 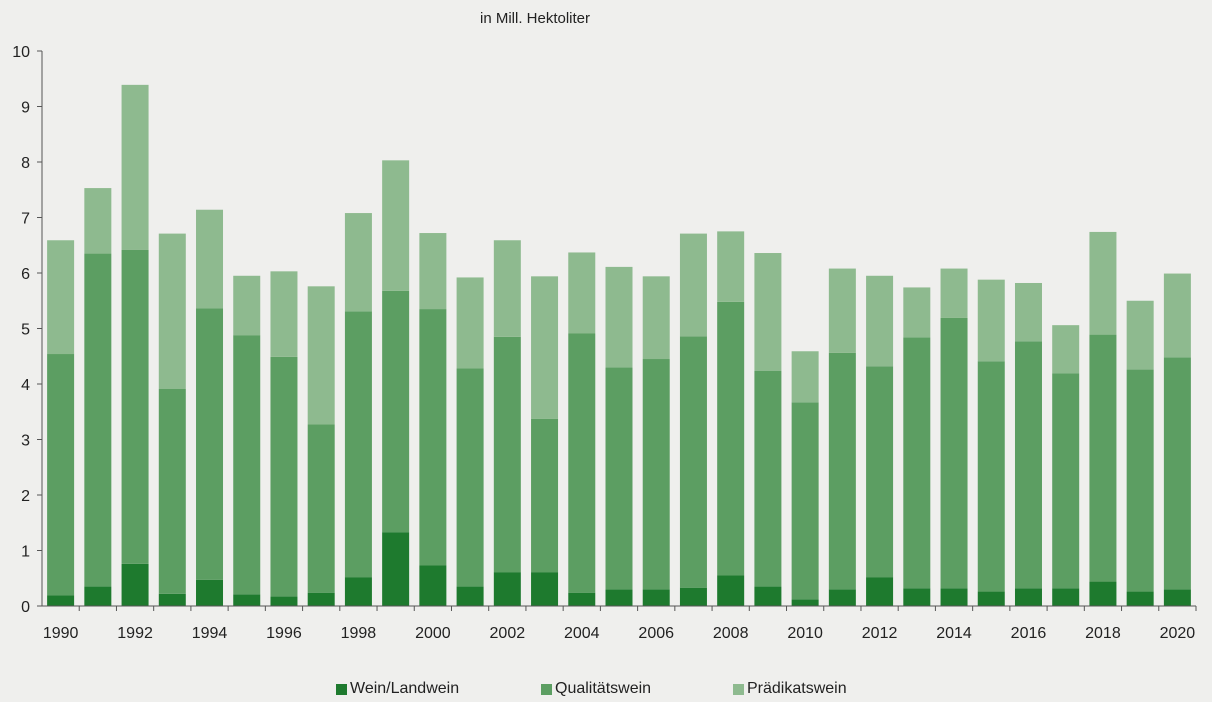 What do you see at coordinates (321, 508) in the screenshot?
I see `bar-qualitaetswein-1997` at bounding box center [321, 508].